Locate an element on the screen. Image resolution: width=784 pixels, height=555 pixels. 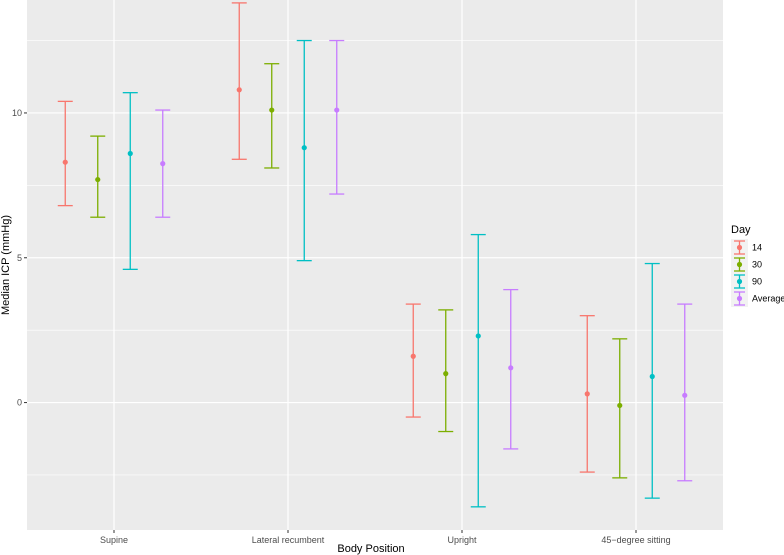
y-axis-title: Median ICP (mmHg) is located at coordinates (6, 265).